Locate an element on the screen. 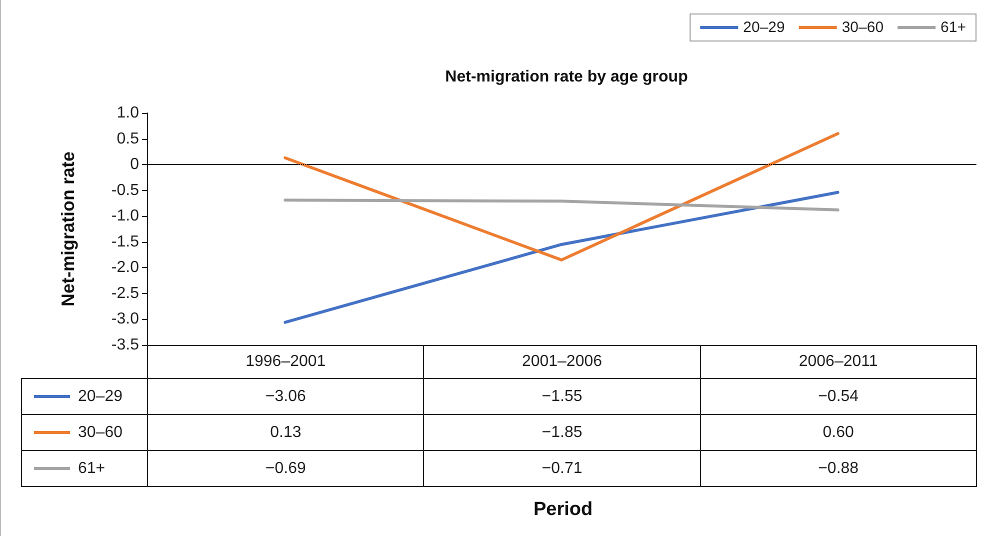 The width and height of the screenshot is (983, 536). legend-label: 20–29 is located at coordinates (764, 27).